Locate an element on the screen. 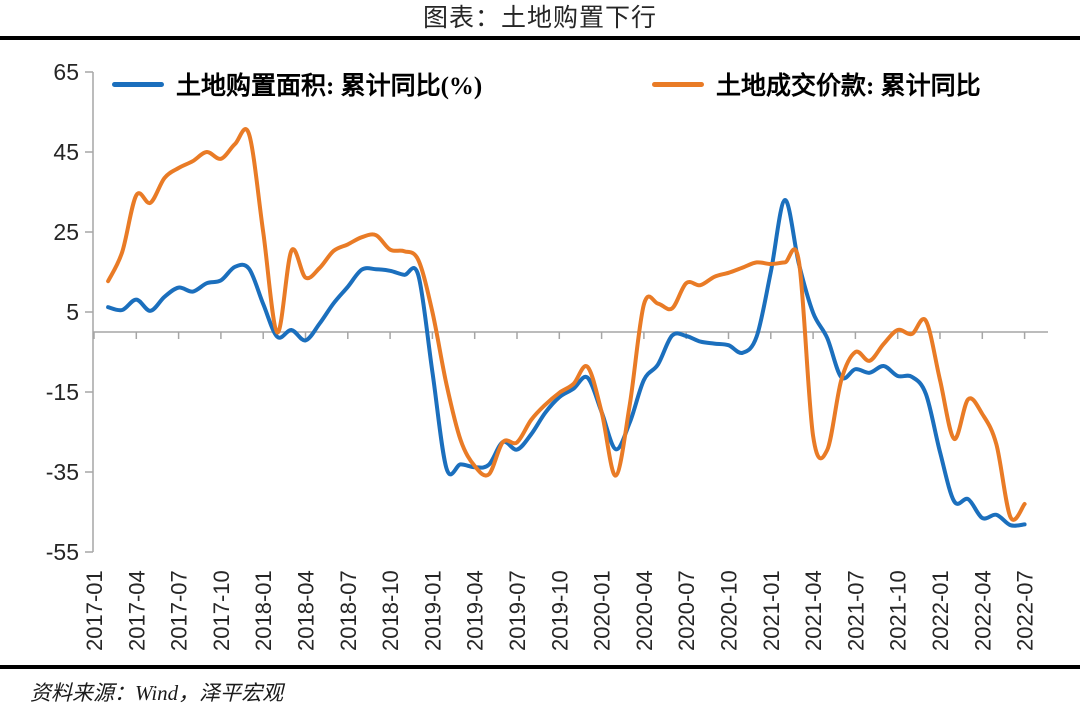  x-tick-label: 2020-04 is located at coordinates (644, 610).